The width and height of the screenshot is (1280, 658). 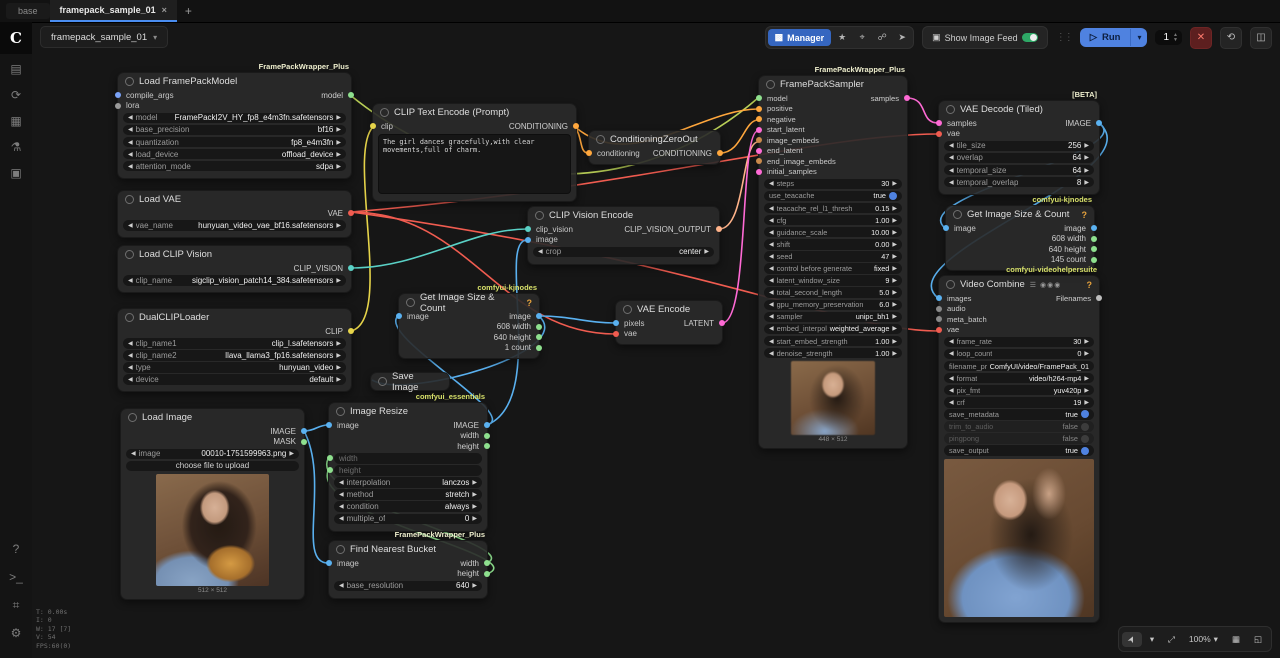 What do you see at coordinates (408, 519) in the screenshot?
I see `widget-multiple-of: ◀ multiple_of 0 ▶` at bounding box center [408, 519].